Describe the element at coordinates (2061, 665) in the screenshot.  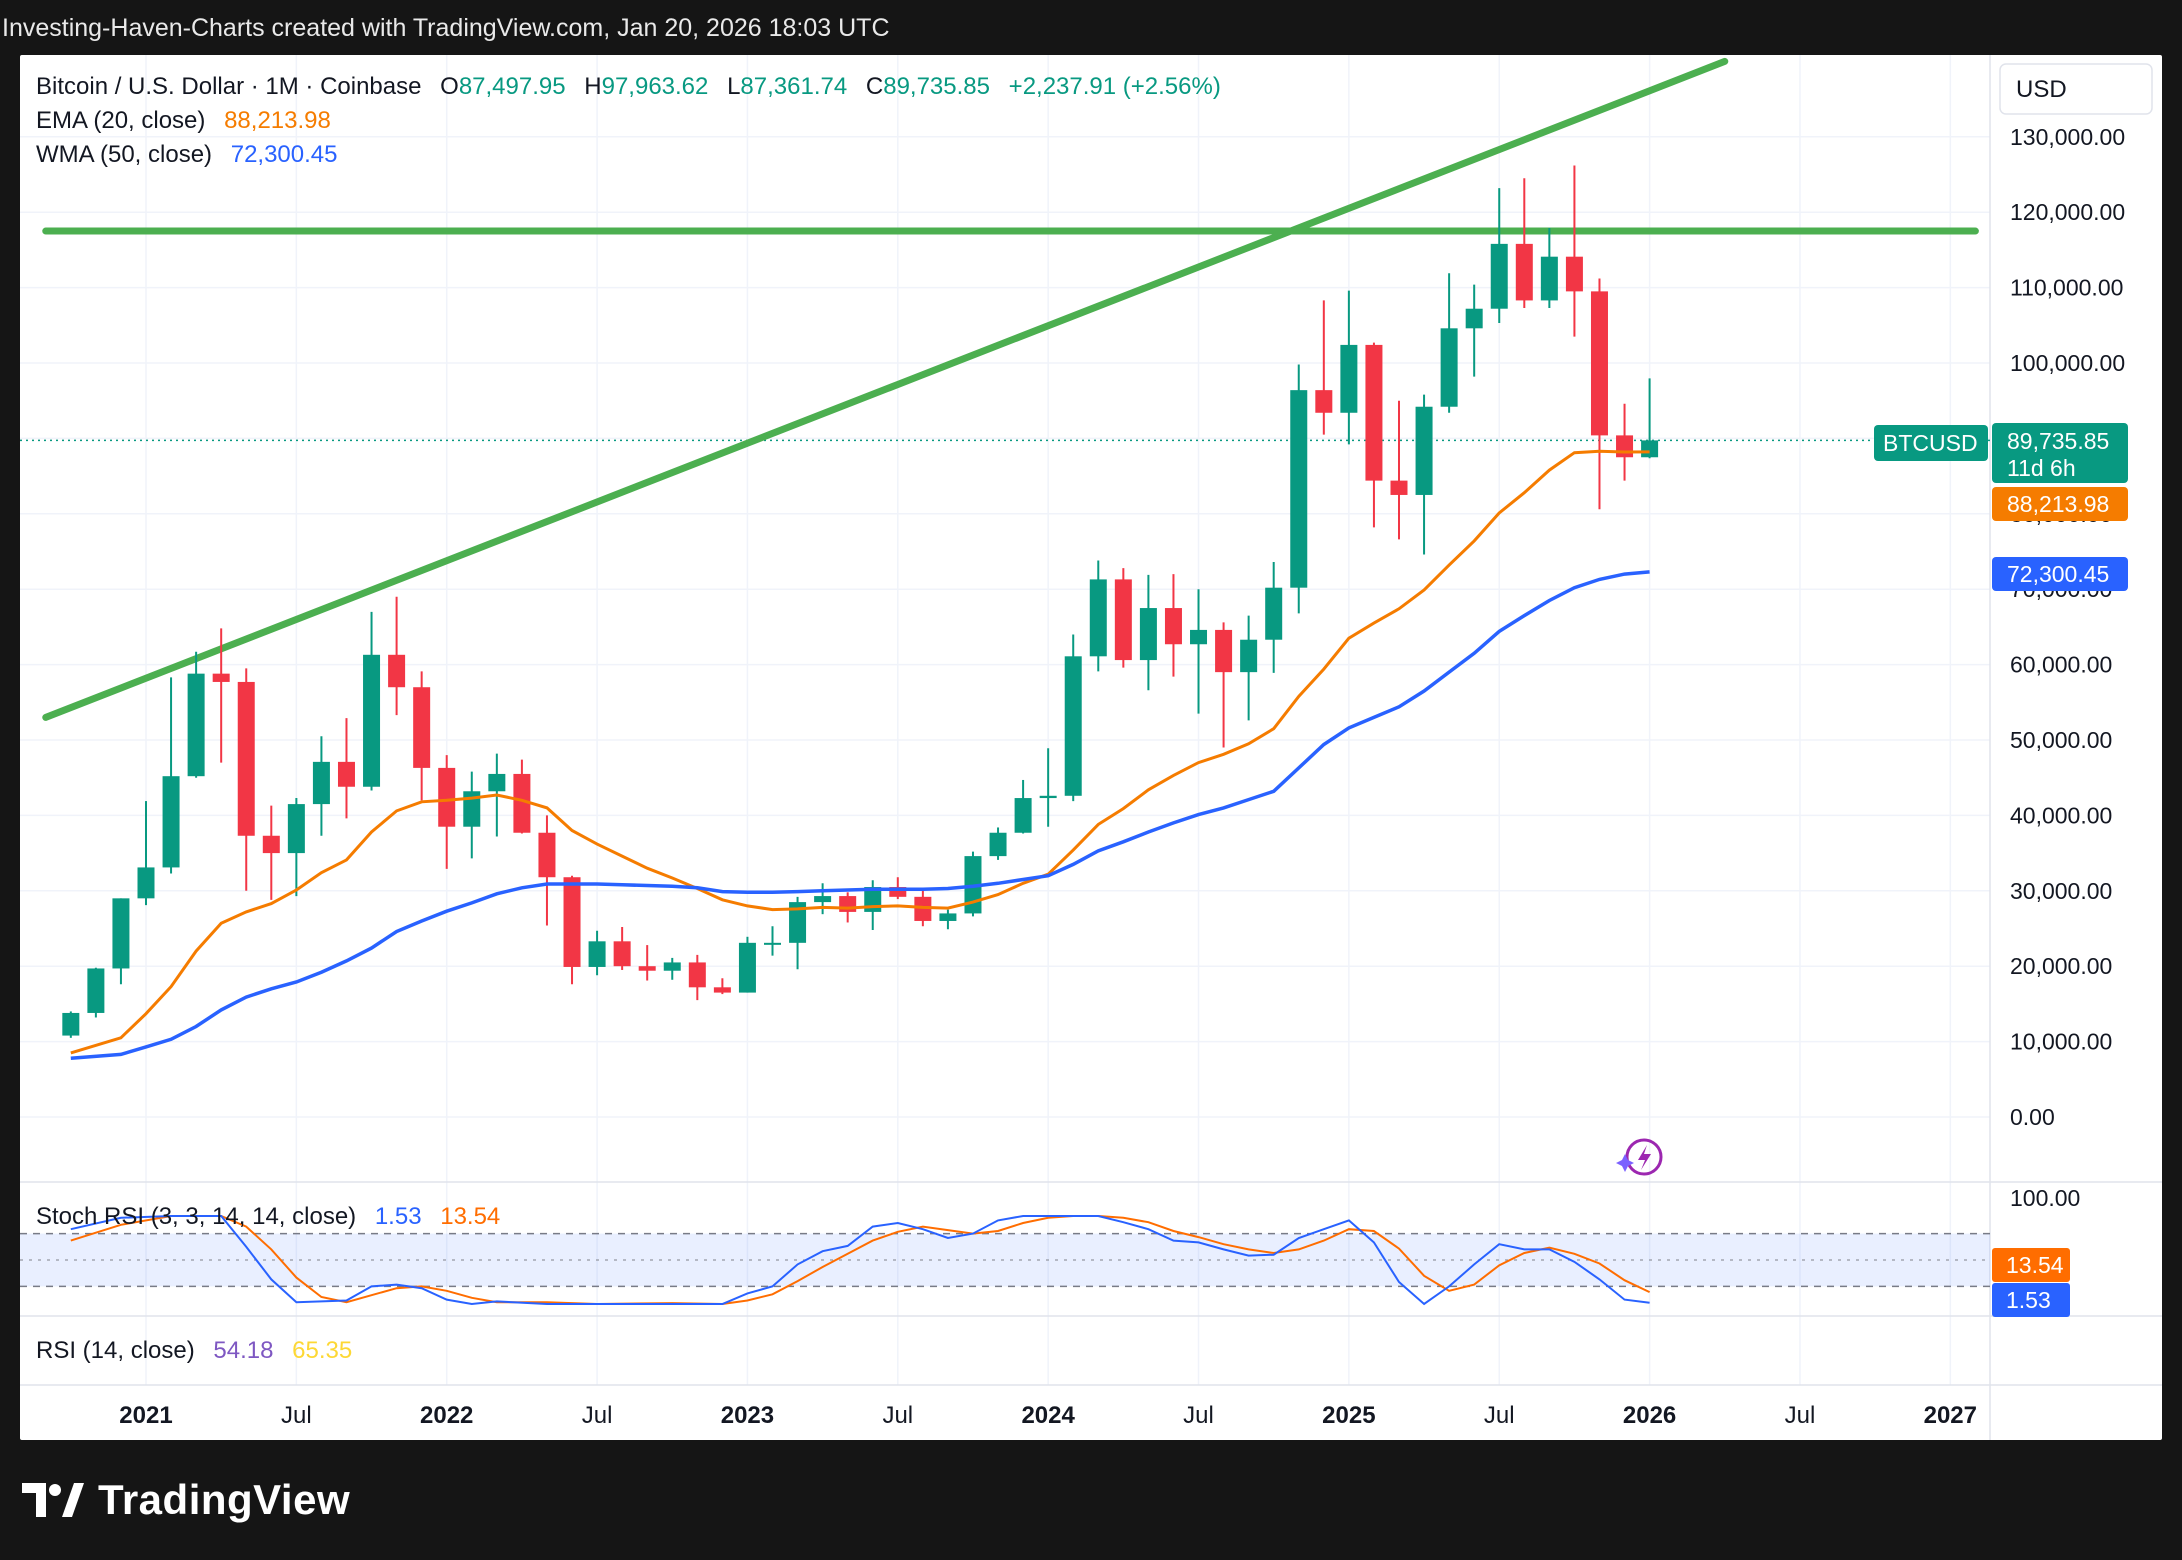
I see `price-tick-label: 60,000.00` at that location.